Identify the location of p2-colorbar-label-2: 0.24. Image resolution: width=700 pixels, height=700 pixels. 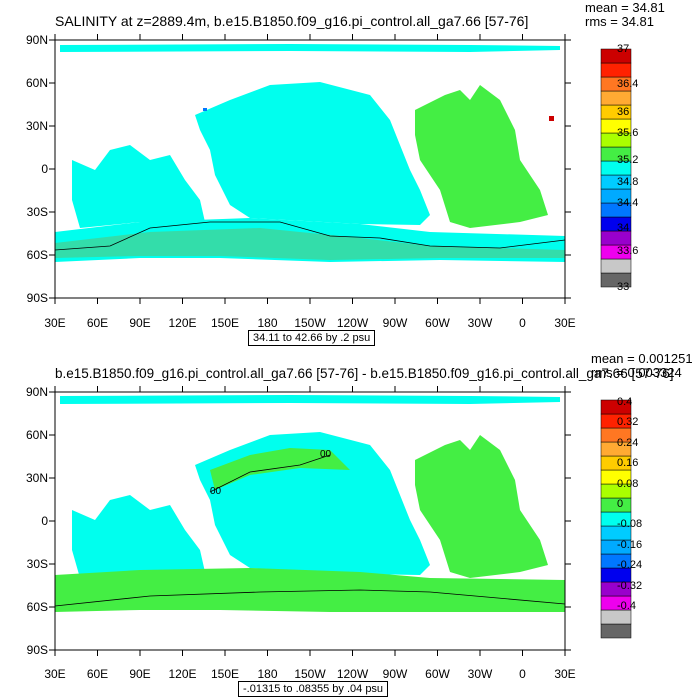
(628, 442).